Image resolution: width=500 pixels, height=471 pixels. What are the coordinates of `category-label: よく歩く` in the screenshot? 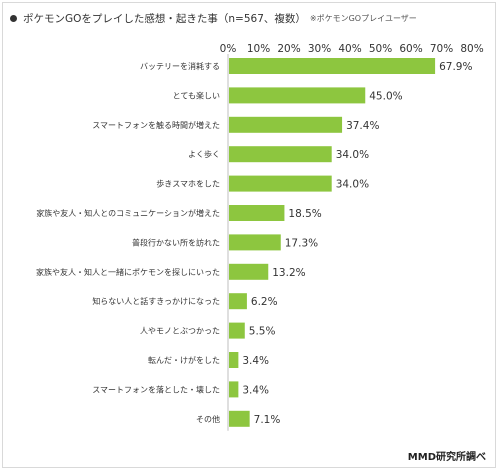 It's located at (204, 154).